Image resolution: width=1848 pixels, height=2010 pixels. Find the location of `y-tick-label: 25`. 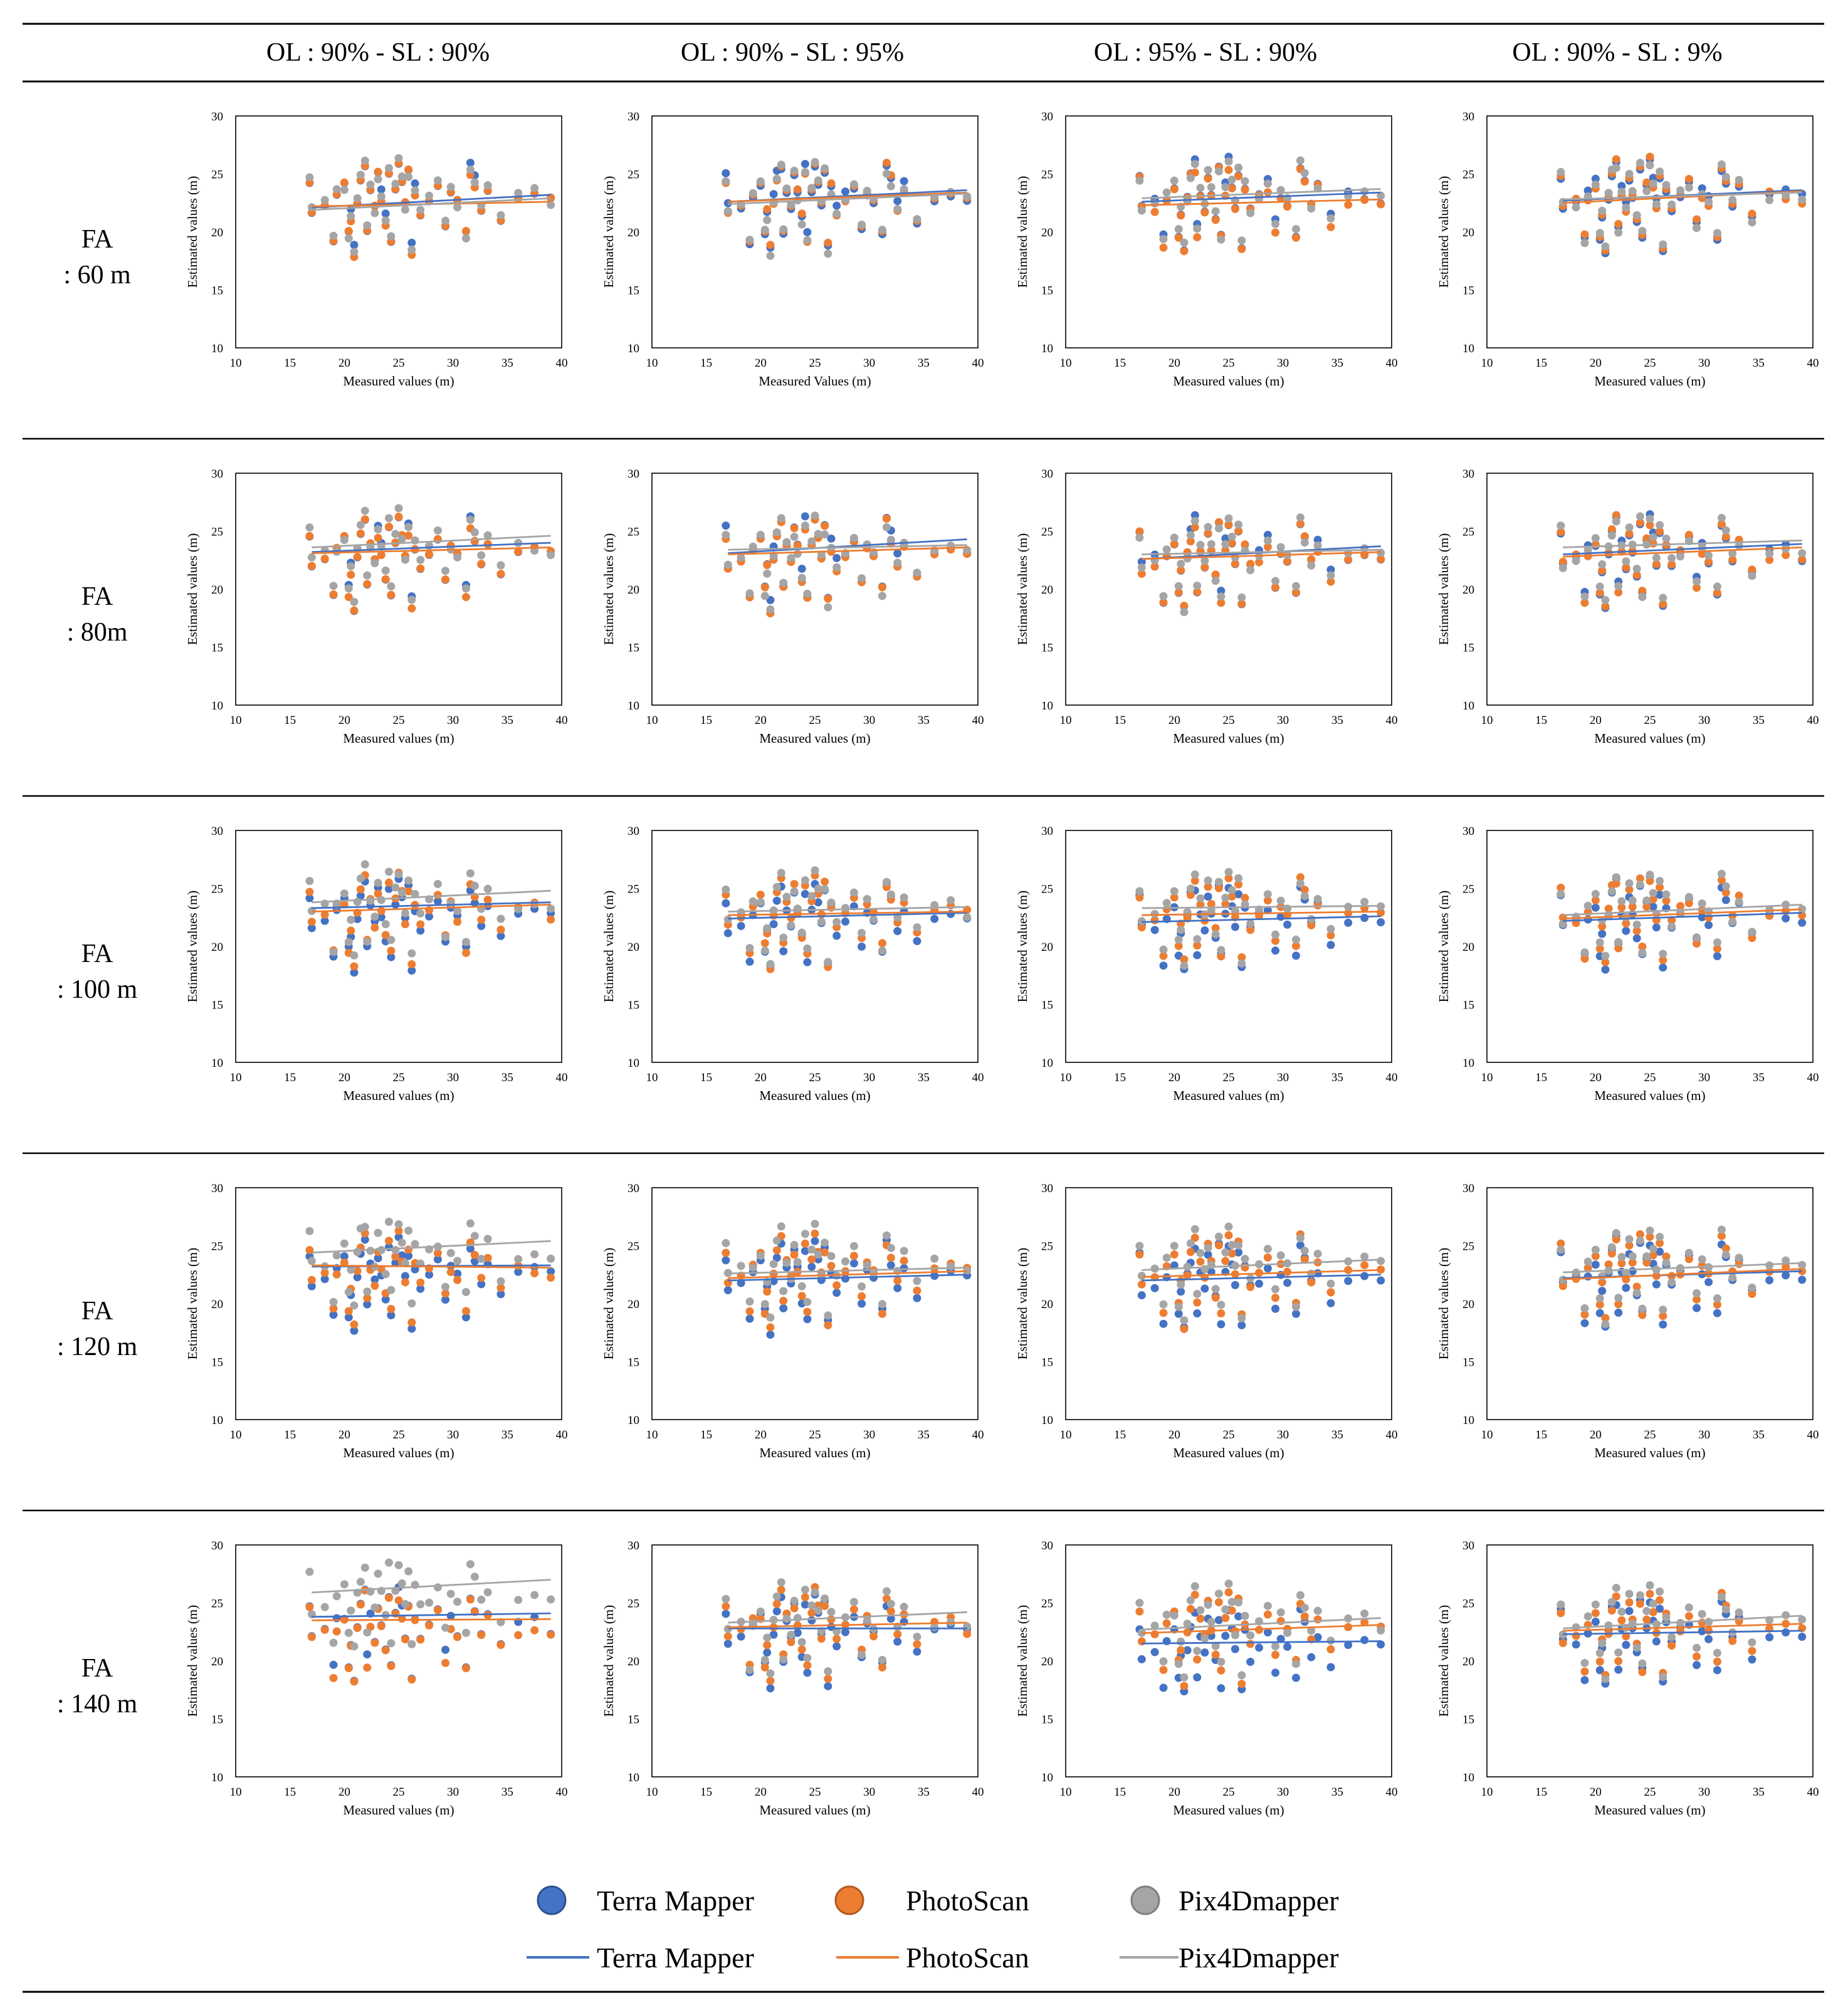

y-tick-label: 25 is located at coordinates (633, 1247).